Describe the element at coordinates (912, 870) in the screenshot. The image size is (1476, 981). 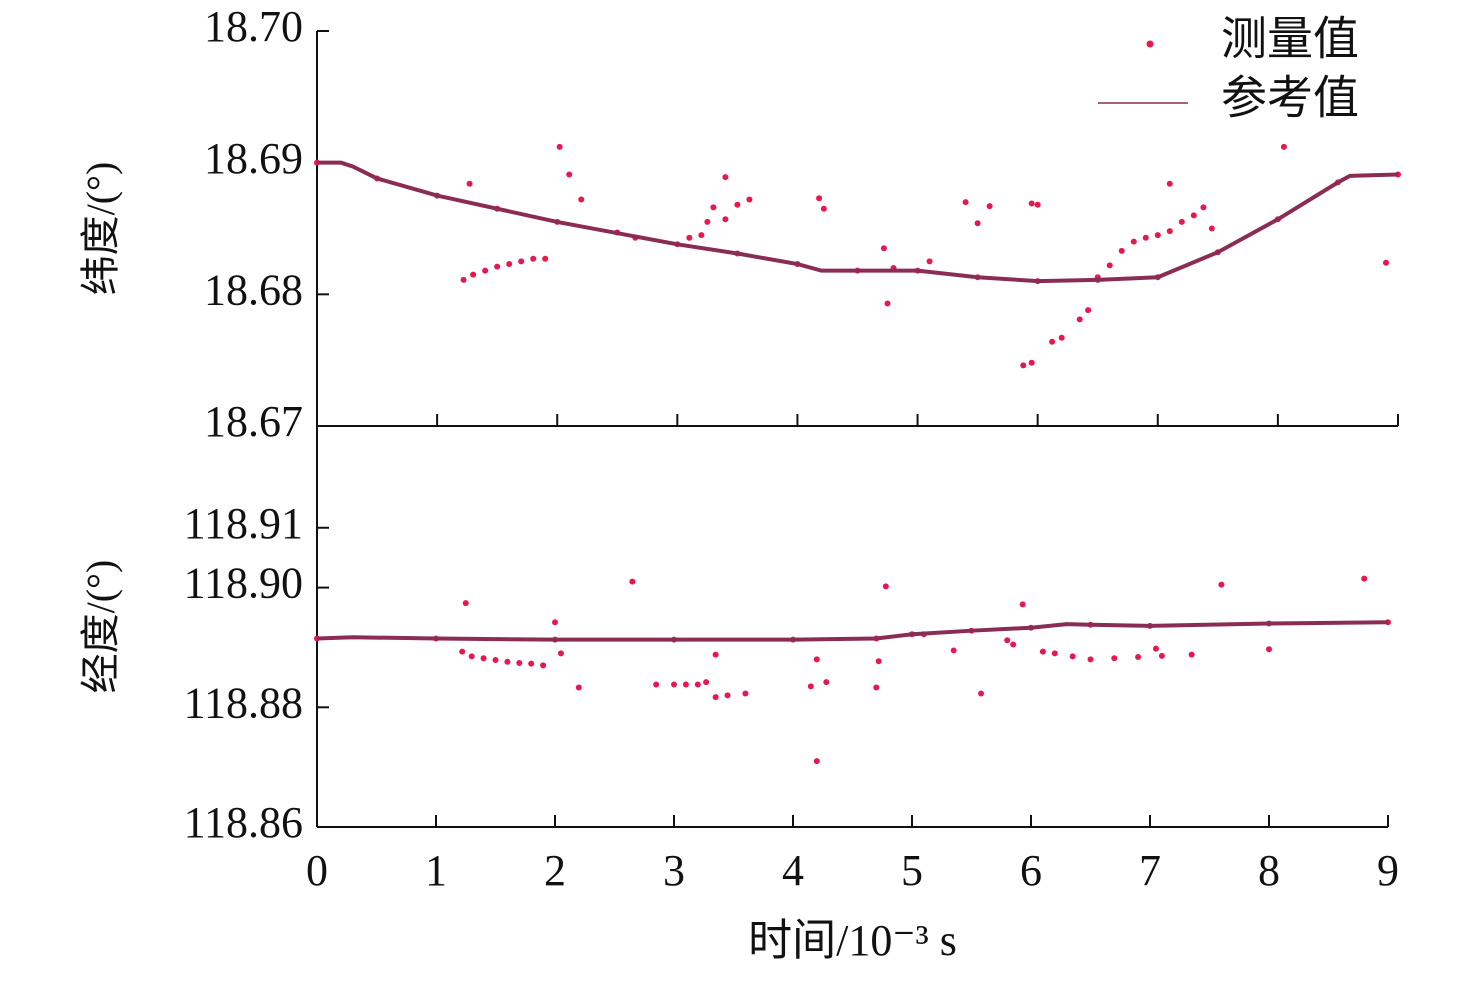
I see `x-tick-label: 5` at that location.